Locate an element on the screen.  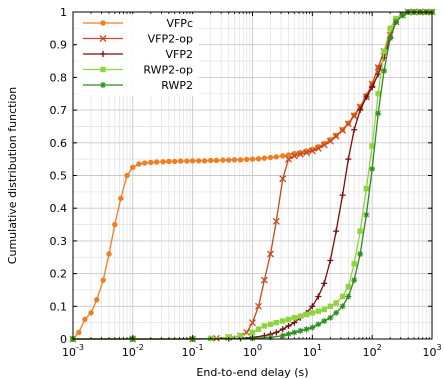
legend: VFPc VFP2-op VFP2 RWP2-op RWP2 is located at coordinates (138, 55).